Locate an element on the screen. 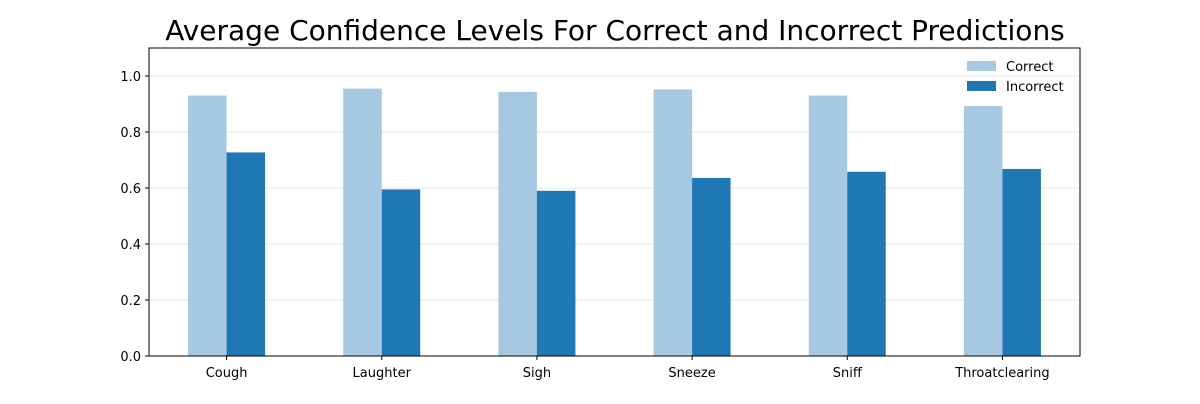 The height and width of the screenshot is (404, 1200). legend-swatch-correct is located at coordinates (981, 66).